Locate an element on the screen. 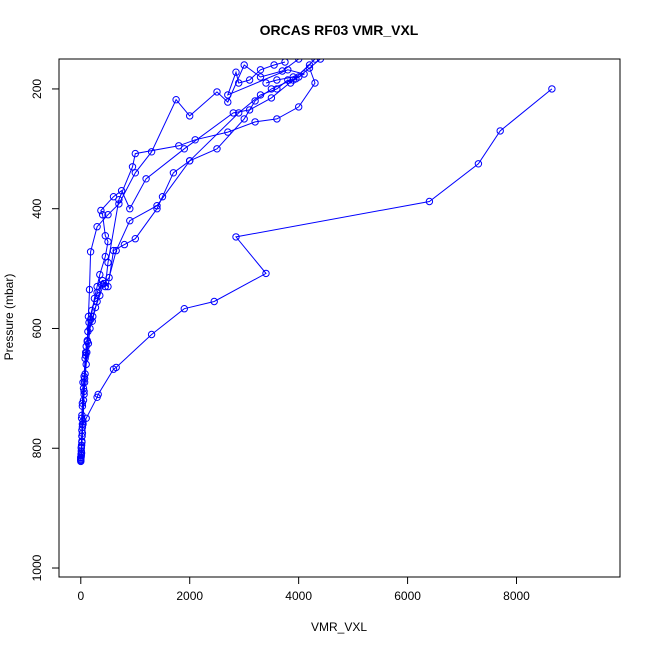 This screenshot has width=650, height=650. y-axis-label: Pressure (mbar) is located at coordinates (9, 317).